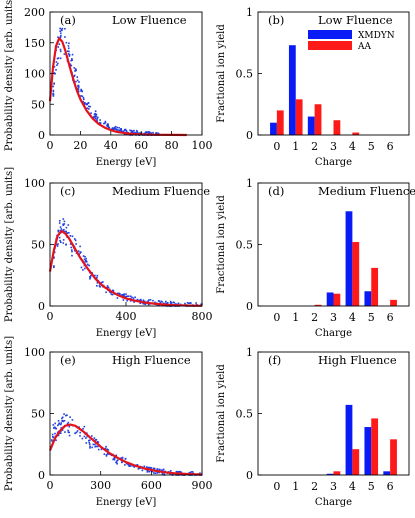  I want to click on panel-title: High Fluence, so click(151, 360).